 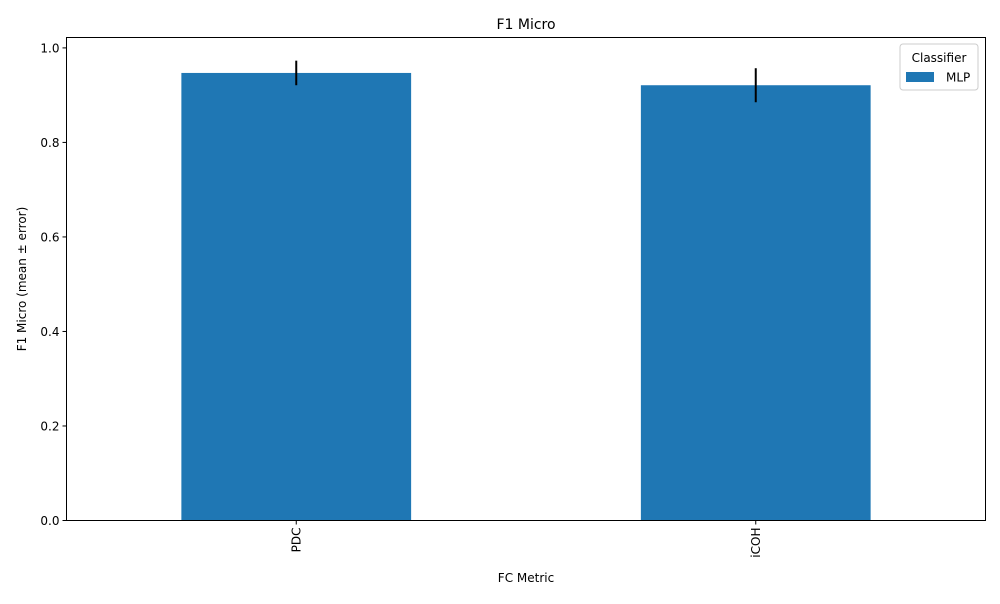 I want to click on y-axis: 0.0 0.2 0.4 0.6 0.8 1.0, so click(x=53, y=284).